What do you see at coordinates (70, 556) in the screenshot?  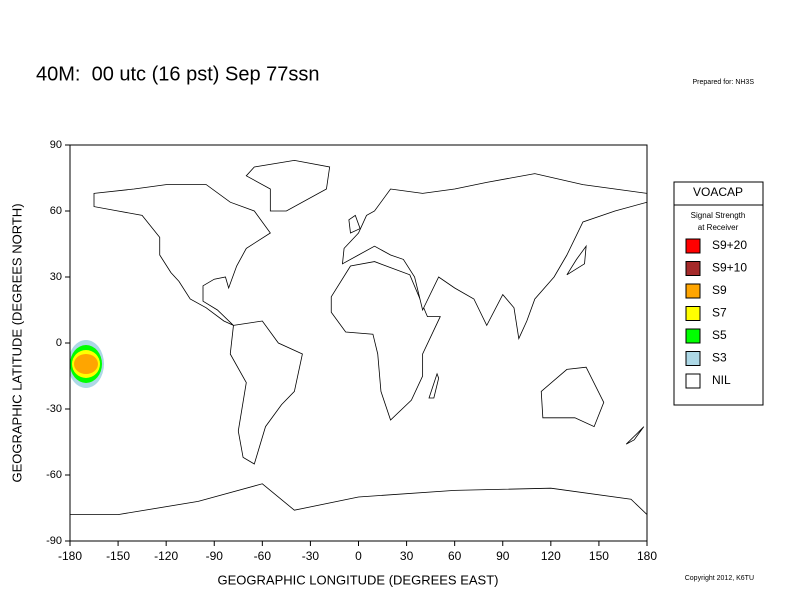 I see `x-tick-label: -180` at bounding box center [70, 556].